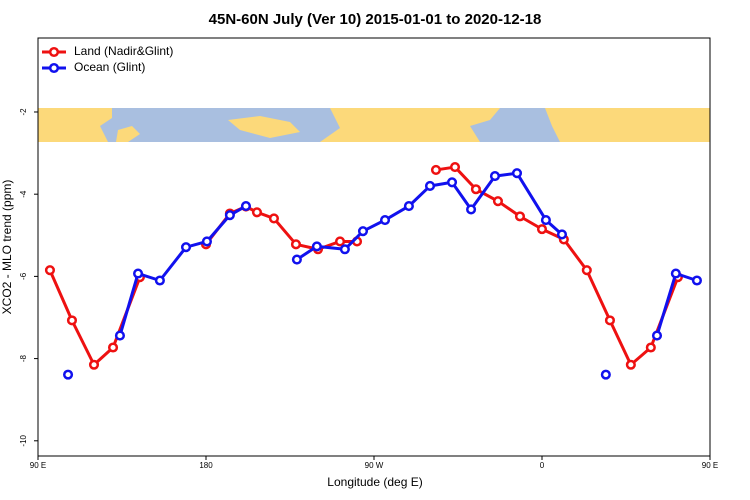  I want to click on y-tick-label: -2, so click(23, 112).